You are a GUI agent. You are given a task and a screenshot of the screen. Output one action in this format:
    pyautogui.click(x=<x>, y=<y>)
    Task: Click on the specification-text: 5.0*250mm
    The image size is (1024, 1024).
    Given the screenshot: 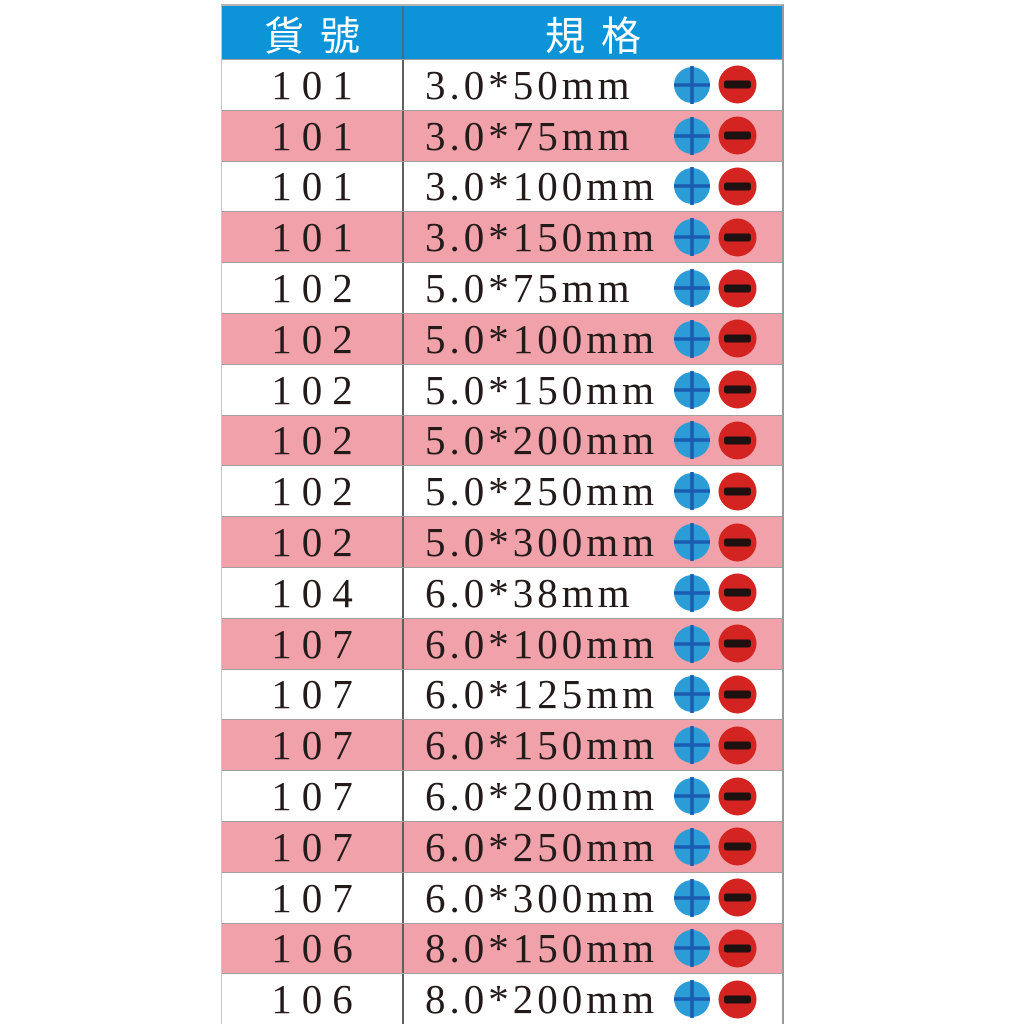 What is the action you would take?
    pyautogui.click(x=542, y=491)
    